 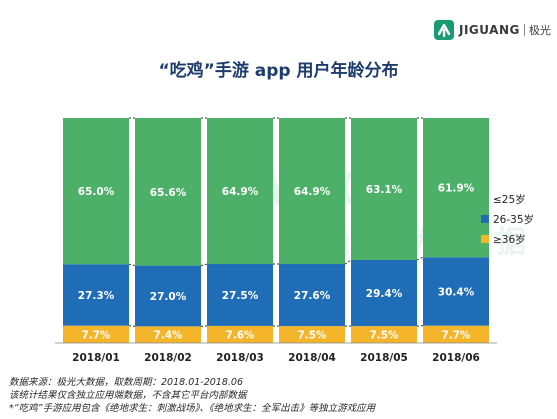 What do you see at coordinates (509, 199) in the screenshot?
I see `legend-label: ≤25岁` at bounding box center [509, 199].